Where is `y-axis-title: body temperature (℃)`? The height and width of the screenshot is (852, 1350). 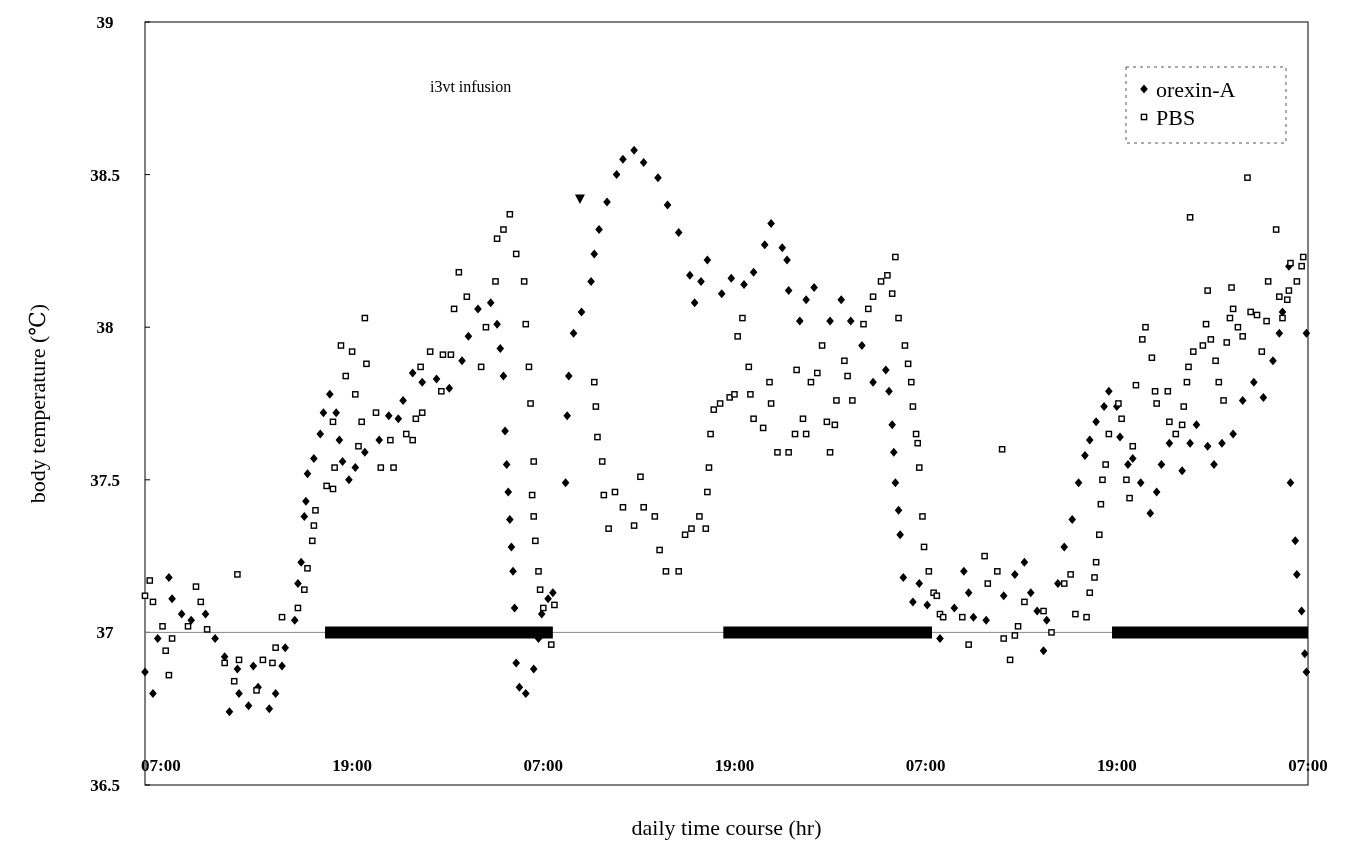 y-axis-title: body temperature (℃) is located at coordinates (37, 403).